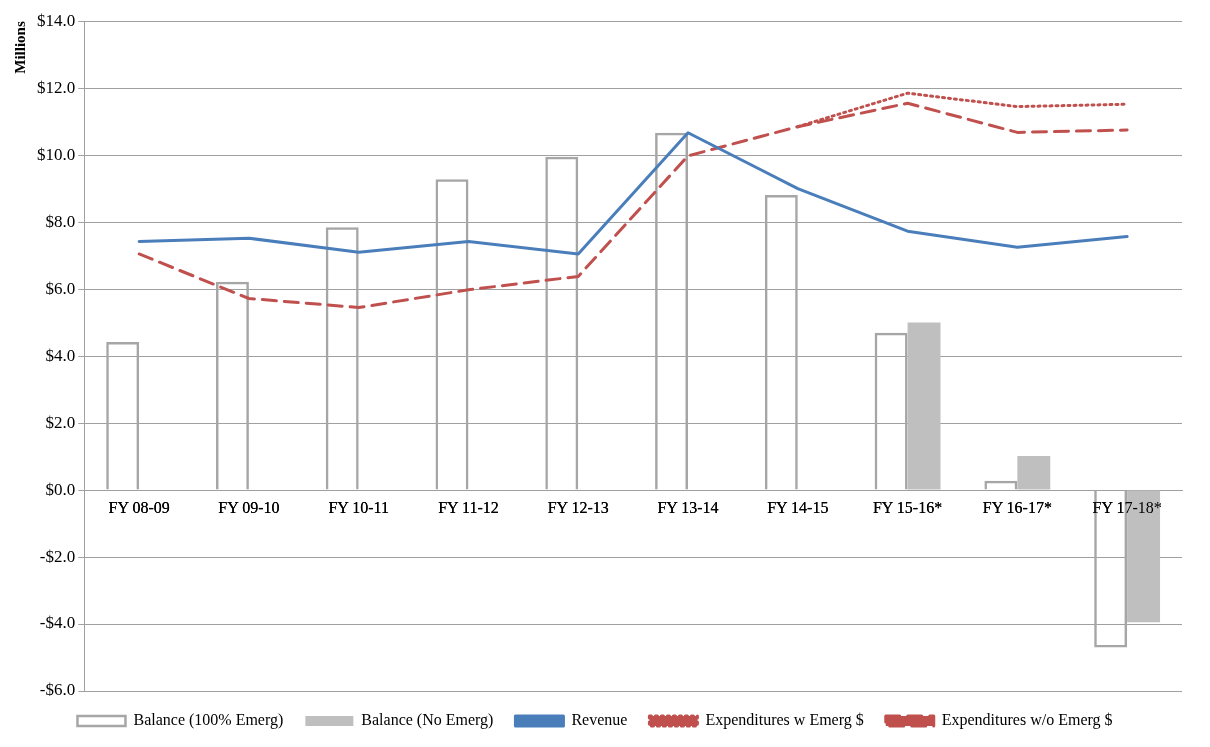  I want to click on x-tick-label: FY 08-09, so click(139, 507).